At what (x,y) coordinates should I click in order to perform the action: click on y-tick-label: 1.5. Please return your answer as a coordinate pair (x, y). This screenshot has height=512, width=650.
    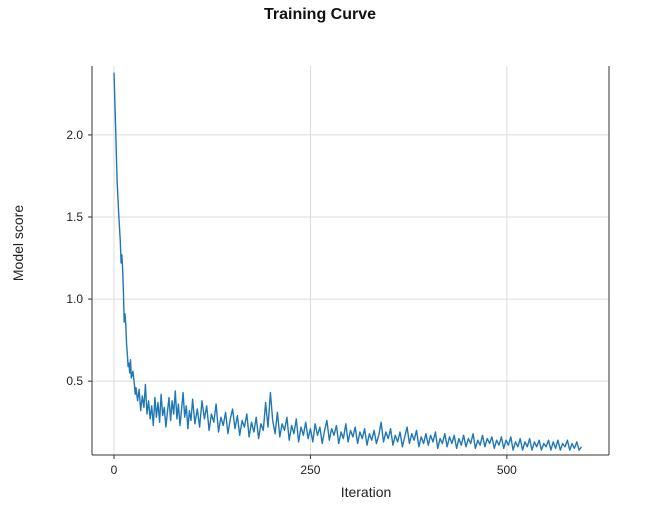
    Looking at the image, I should click on (74, 217).